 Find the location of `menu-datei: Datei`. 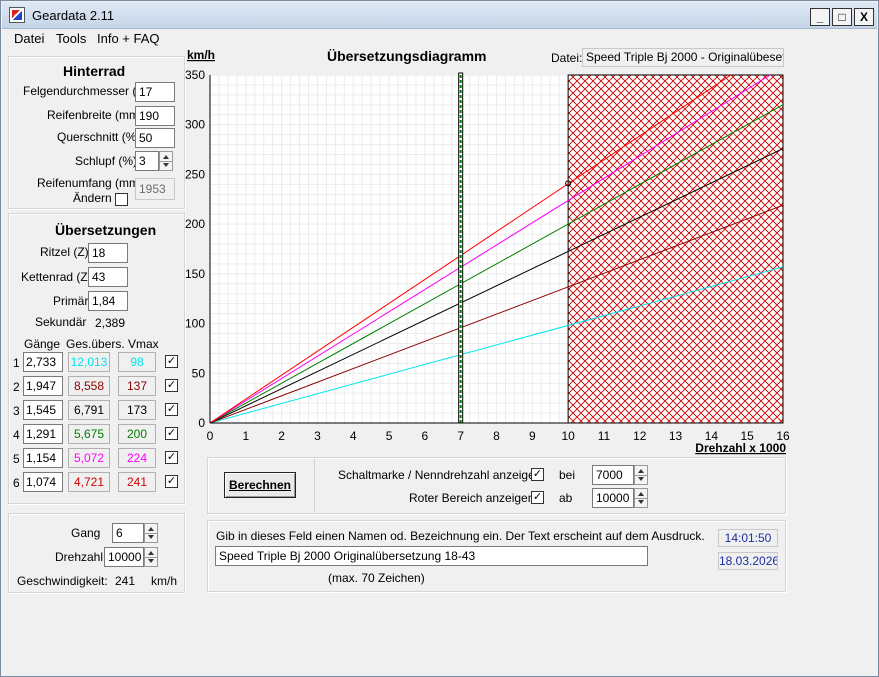

menu-datei: Datei is located at coordinates (29, 38).